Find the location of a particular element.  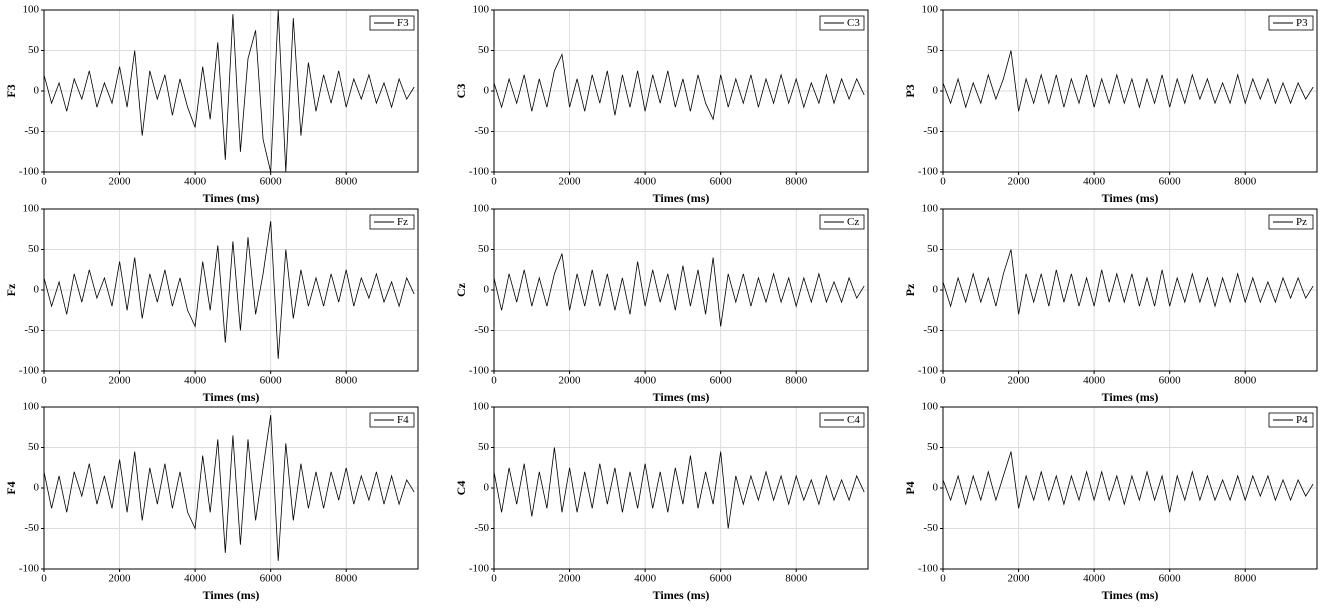

legend-label: P4 is located at coordinates (1302, 420).